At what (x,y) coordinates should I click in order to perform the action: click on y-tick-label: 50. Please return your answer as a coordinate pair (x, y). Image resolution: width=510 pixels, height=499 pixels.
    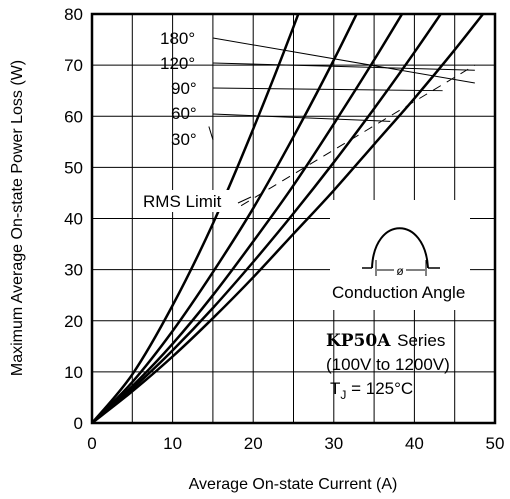
    Looking at the image, I should click on (73, 167).